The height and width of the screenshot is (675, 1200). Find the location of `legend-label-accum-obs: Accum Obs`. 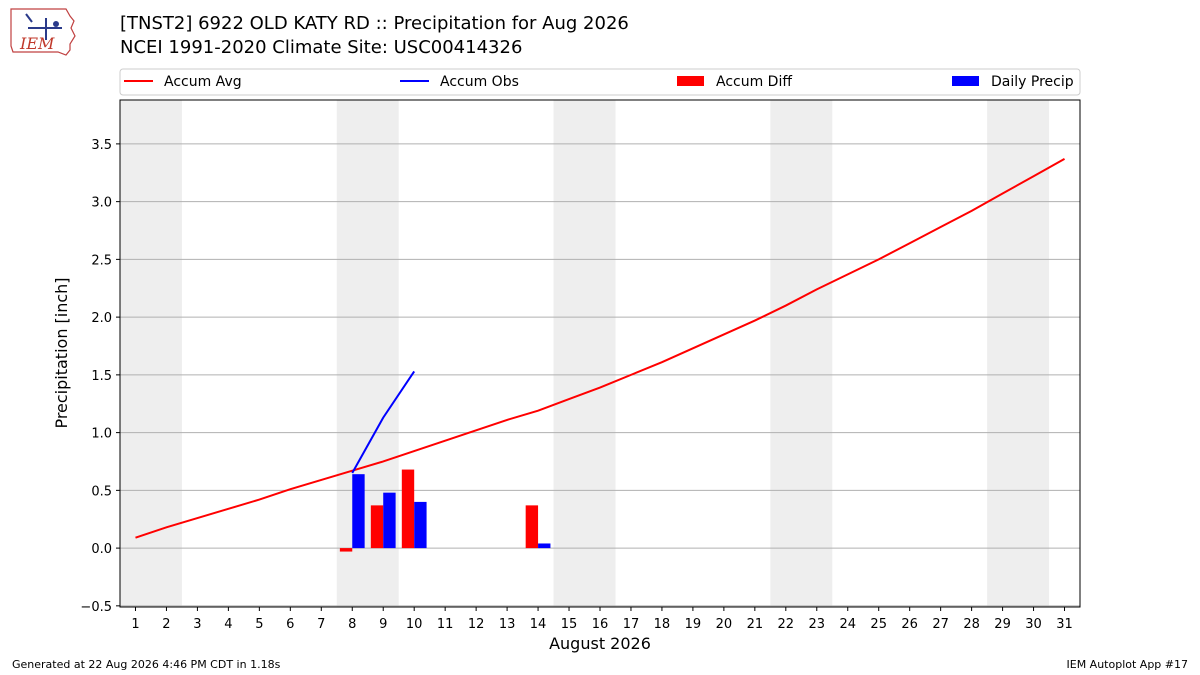

legend-label-accum-obs: Accum Obs is located at coordinates (479, 82).